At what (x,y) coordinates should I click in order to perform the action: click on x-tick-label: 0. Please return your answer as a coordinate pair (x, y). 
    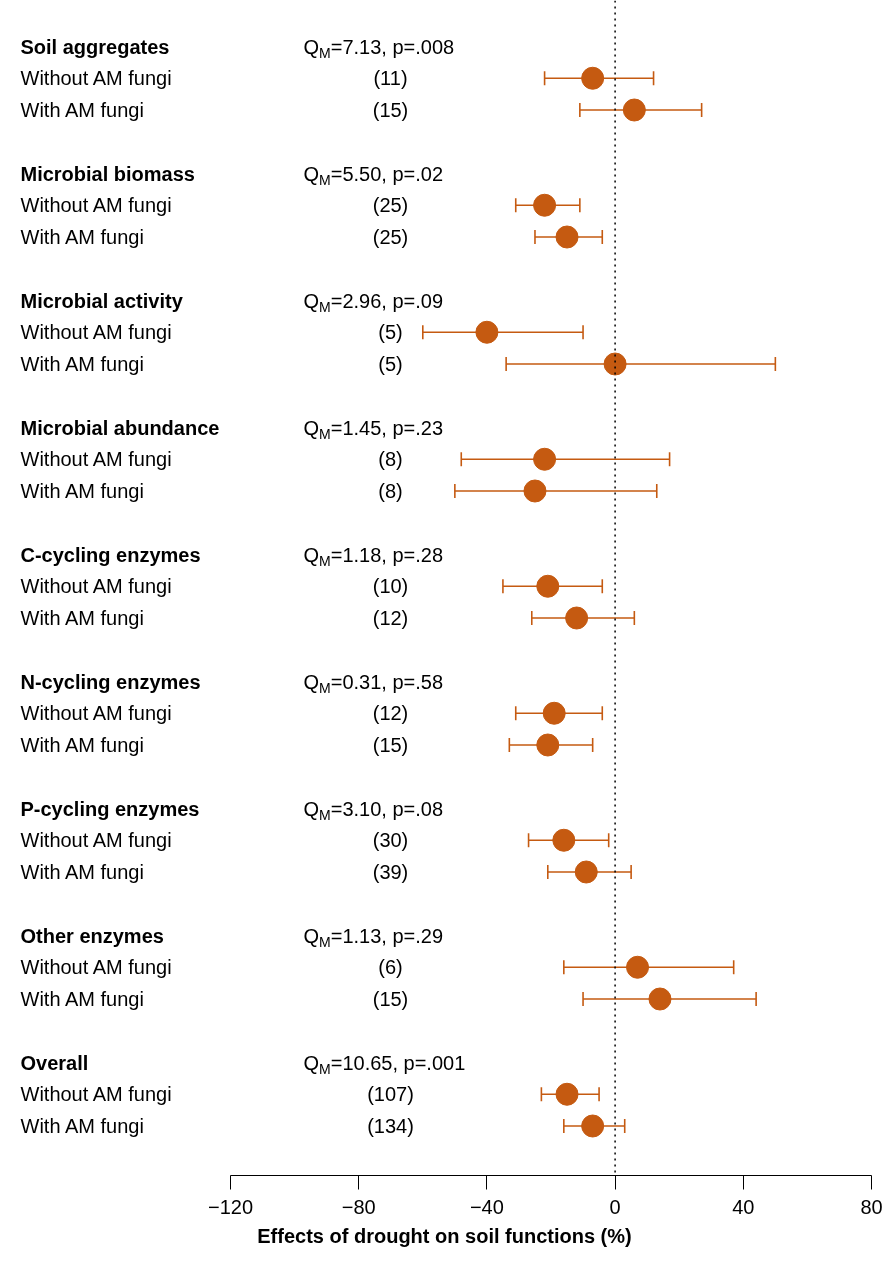
    Looking at the image, I should click on (615, 1206).